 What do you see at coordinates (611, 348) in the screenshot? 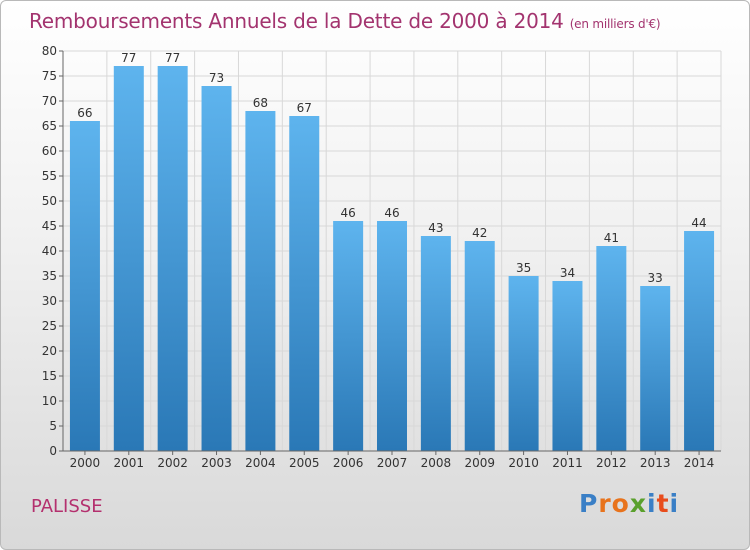
I see `bar-2012` at bounding box center [611, 348].